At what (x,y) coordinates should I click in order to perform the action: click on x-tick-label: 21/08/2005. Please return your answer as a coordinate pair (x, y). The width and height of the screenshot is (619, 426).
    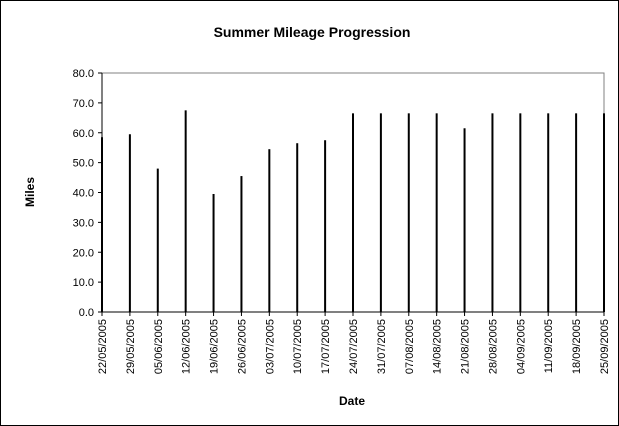
    Looking at the image, I should click on (466, 346).